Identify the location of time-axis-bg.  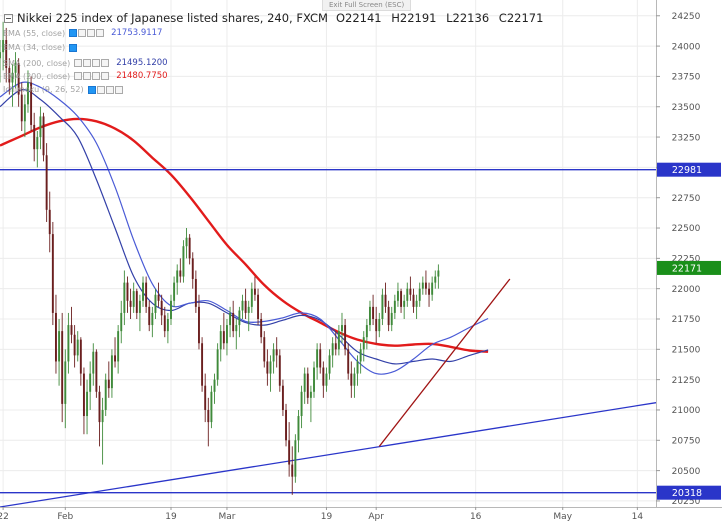
(361, 514).